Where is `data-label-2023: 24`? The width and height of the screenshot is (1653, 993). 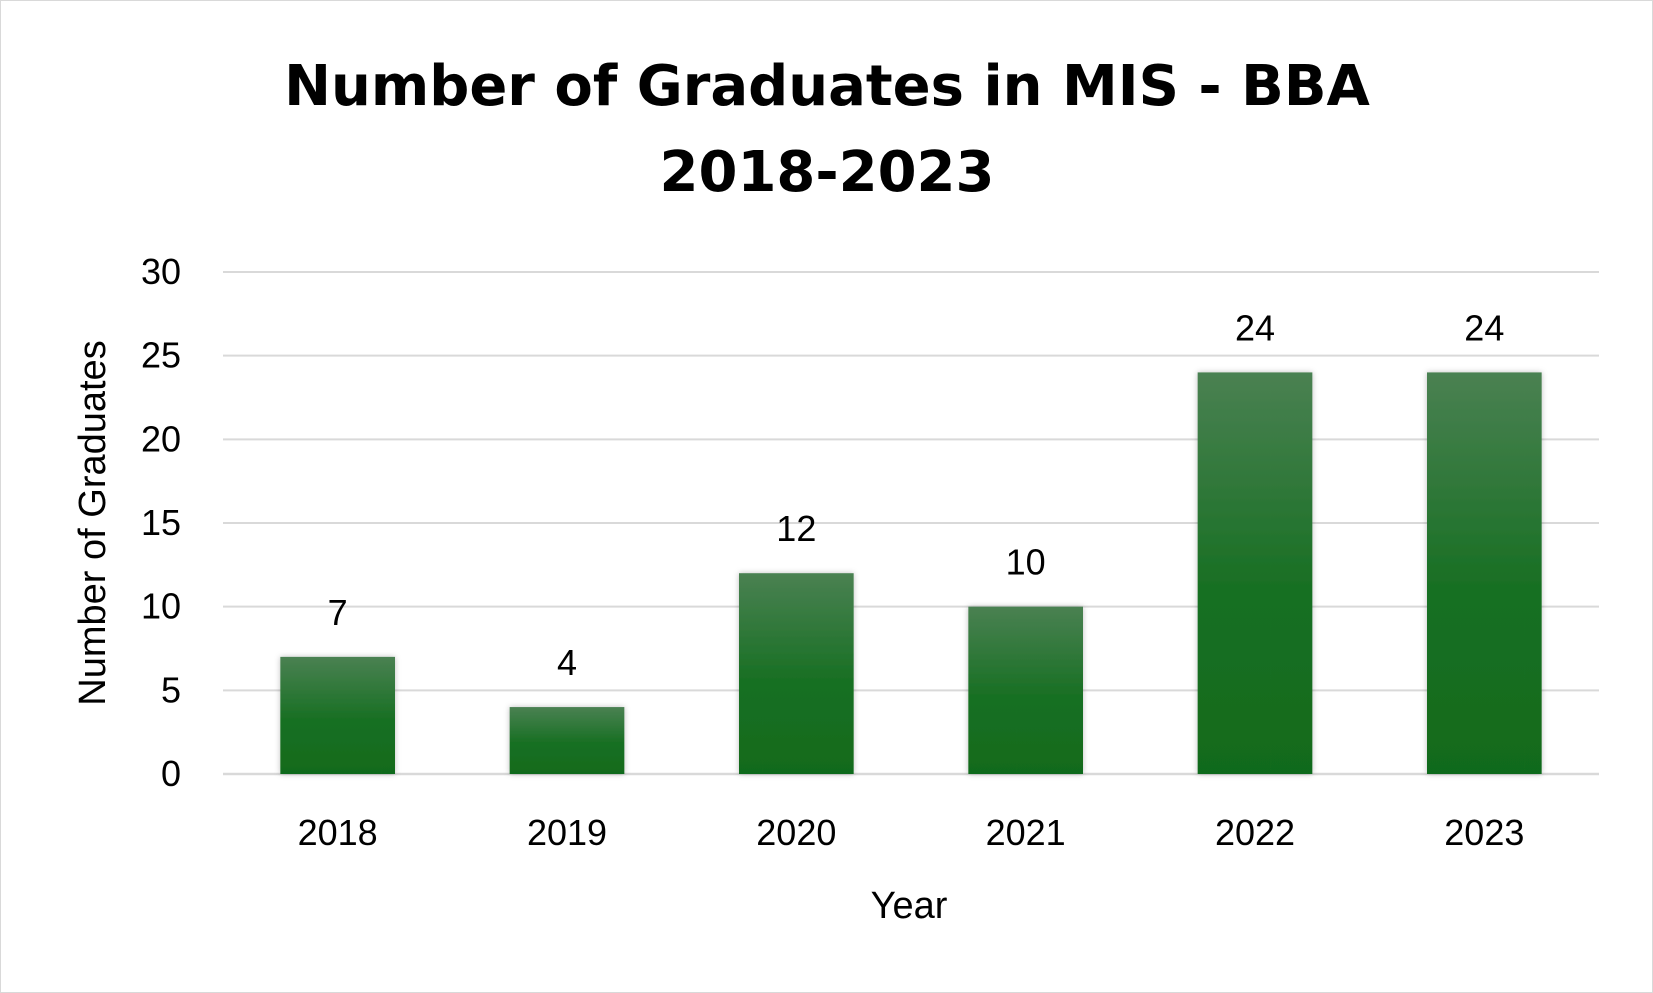 data-label-2023: 24 is located at coordinates (1484, 327).